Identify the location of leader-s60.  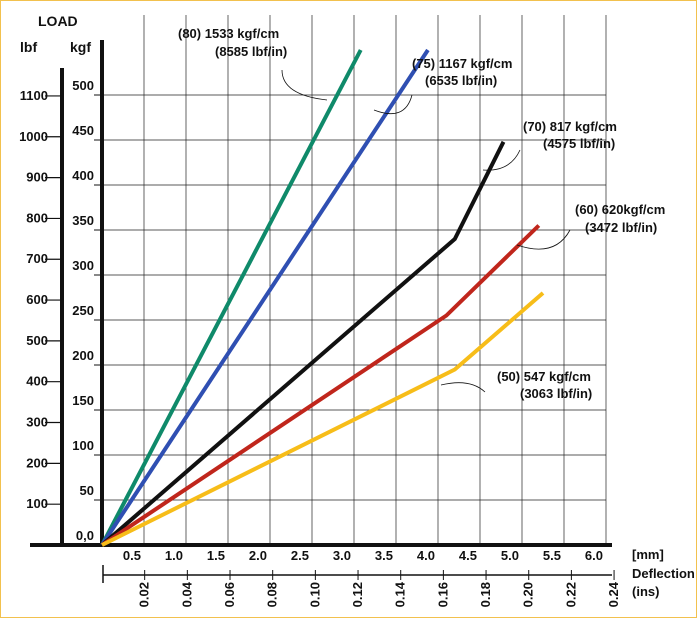
(543, 239).